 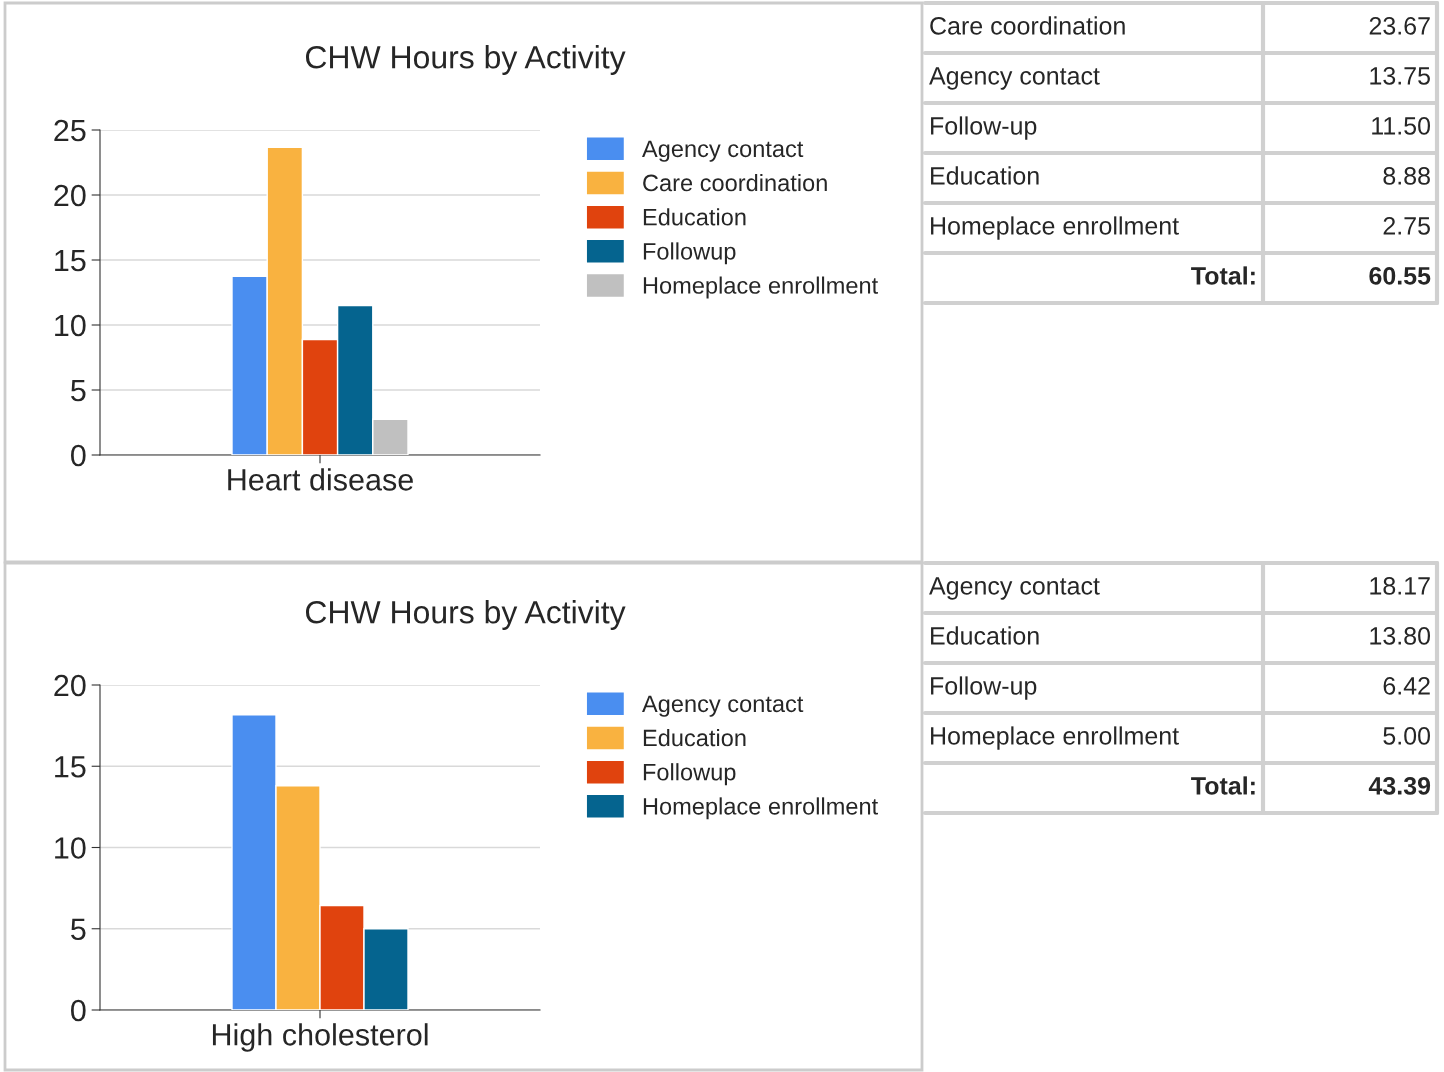 What do you see at coordinates (1406, 176) in the screenshot?
I see `text: 8.88` at bounding box center [1406, 176].